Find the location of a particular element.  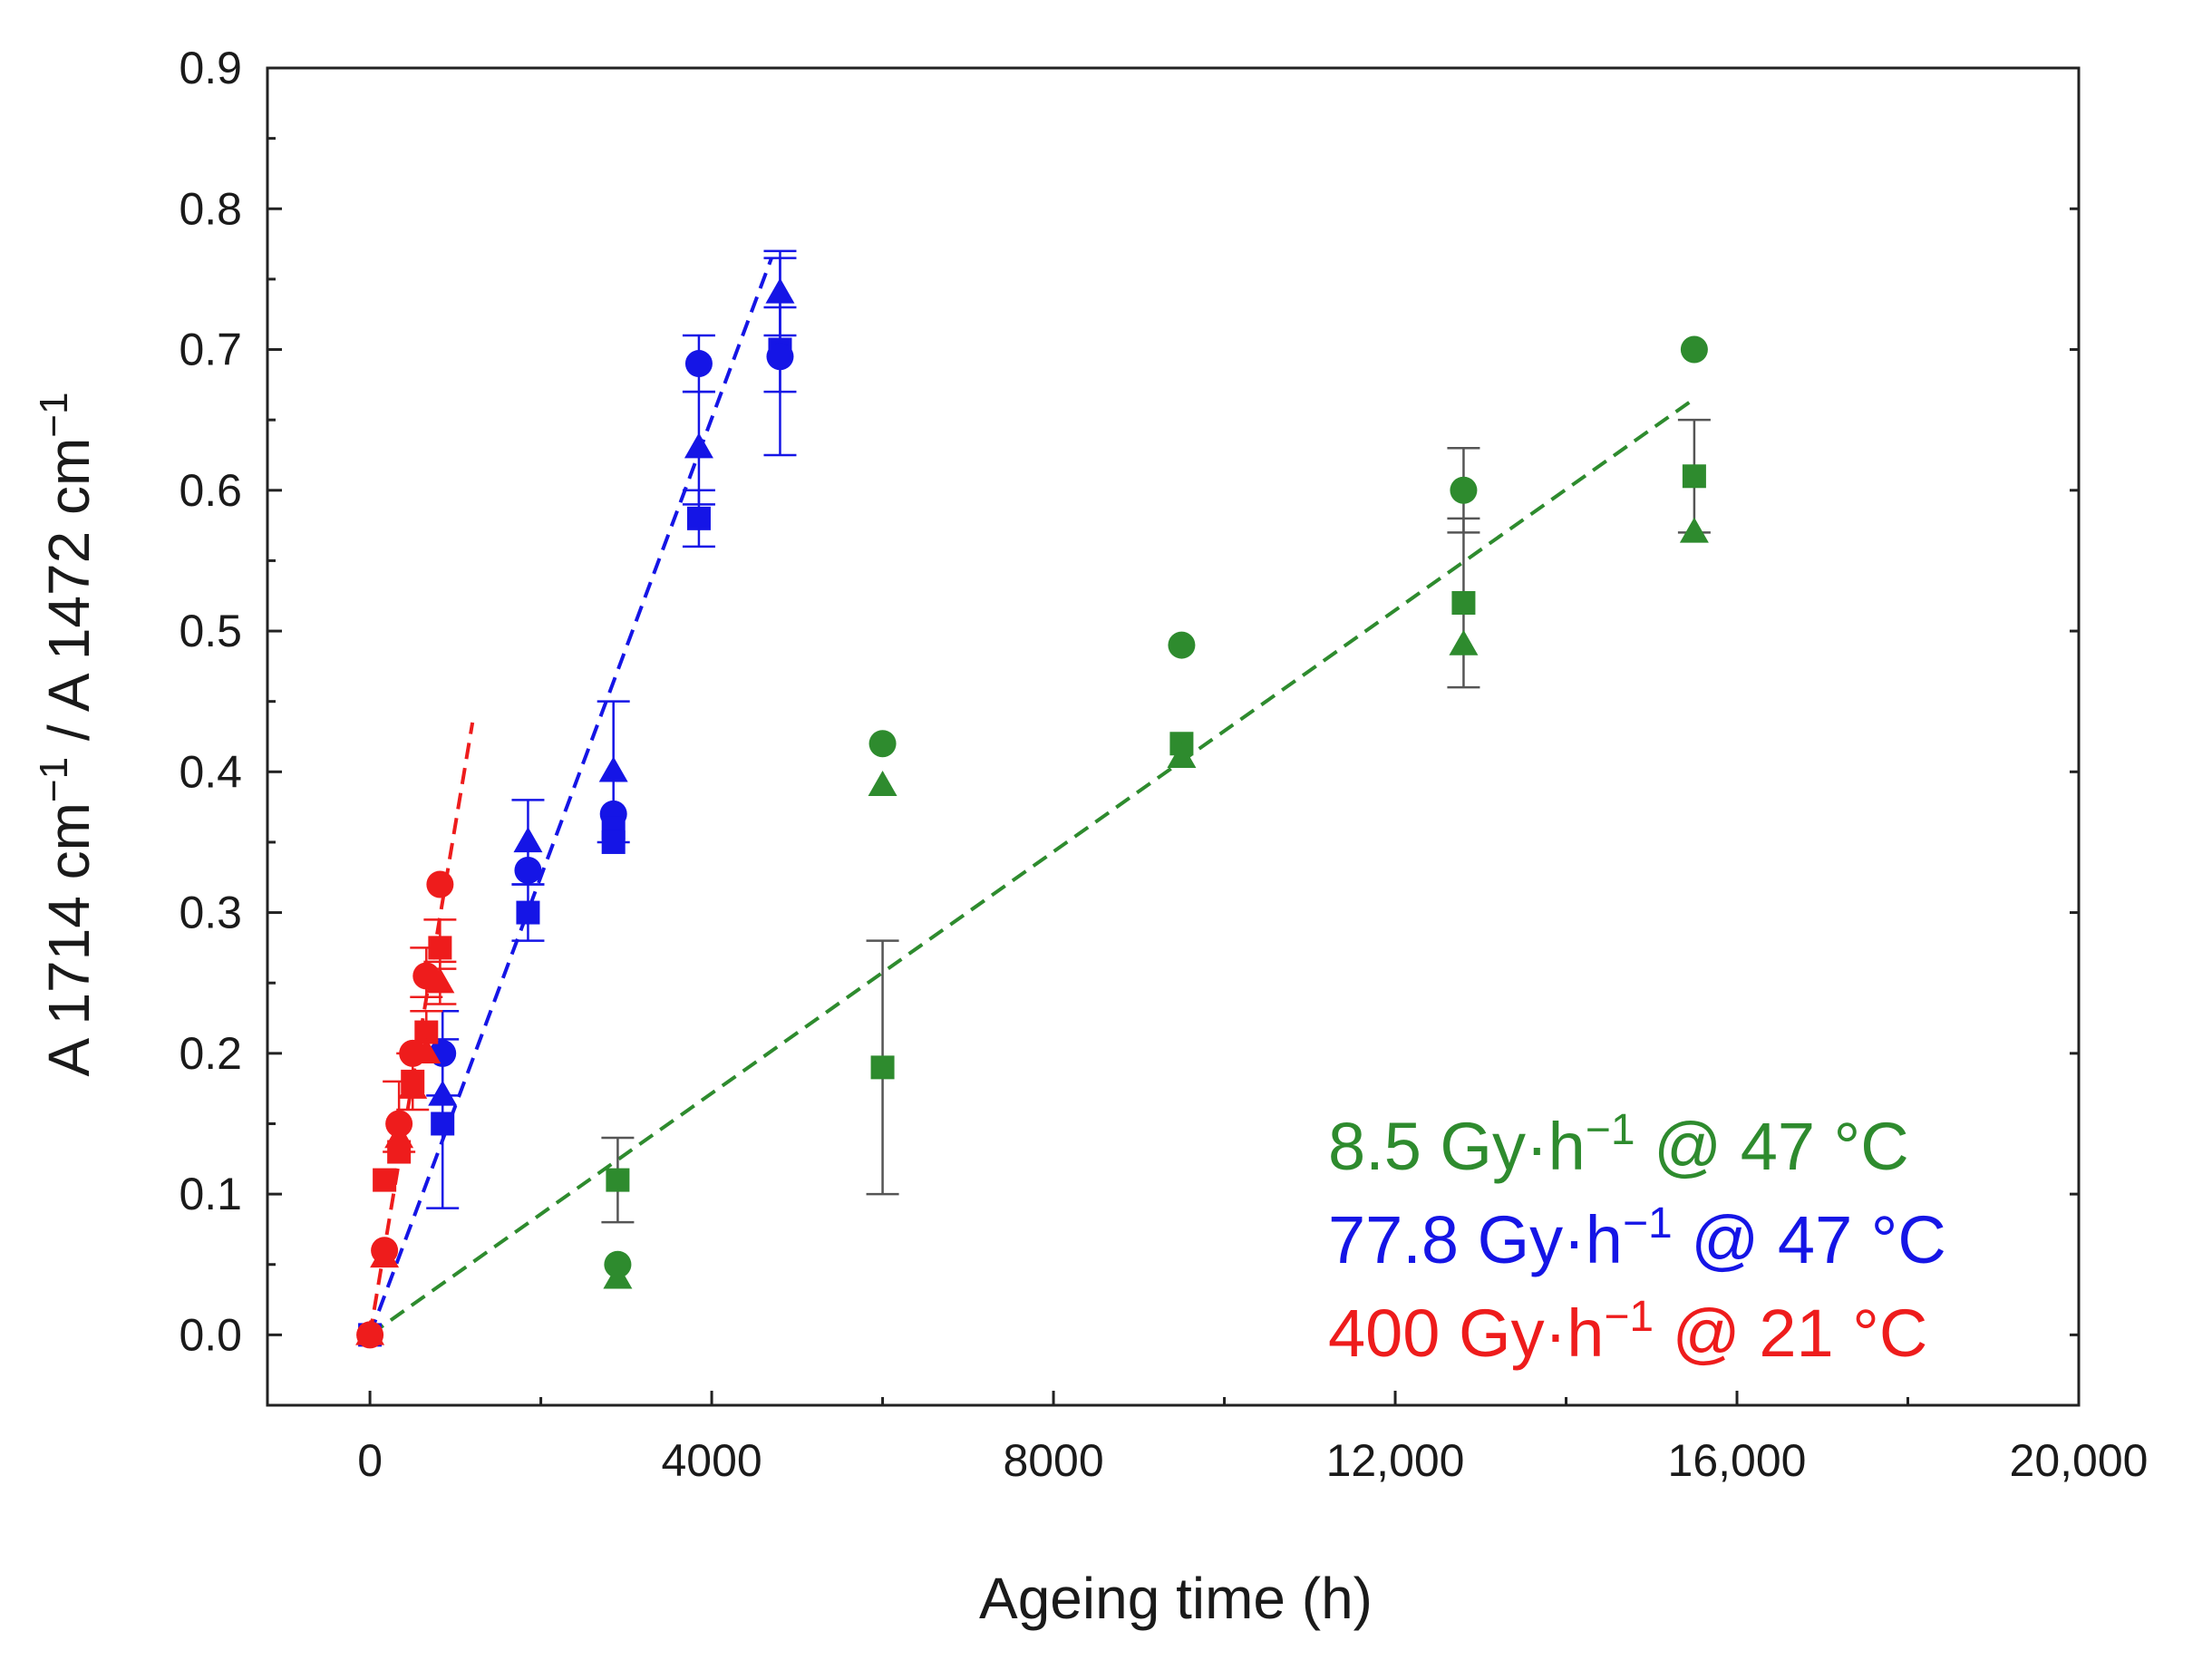

x-tick-label: 4000 is located at coordinates (711, 1460).